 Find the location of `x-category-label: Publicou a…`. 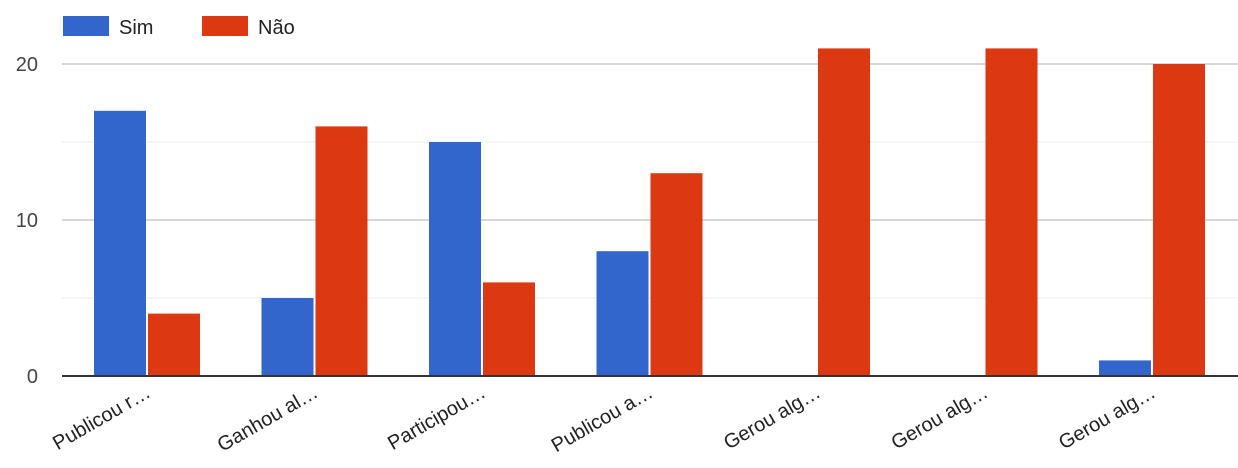

x-category-label: Publicou a… is located at coordinates (602, 419).